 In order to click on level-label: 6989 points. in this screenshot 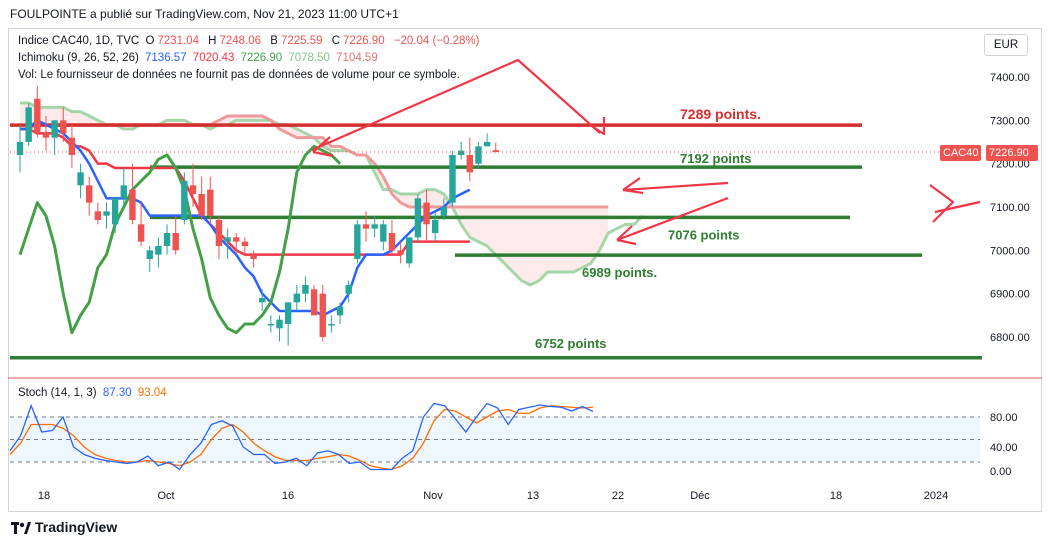, I will do `click(619, 272)`.